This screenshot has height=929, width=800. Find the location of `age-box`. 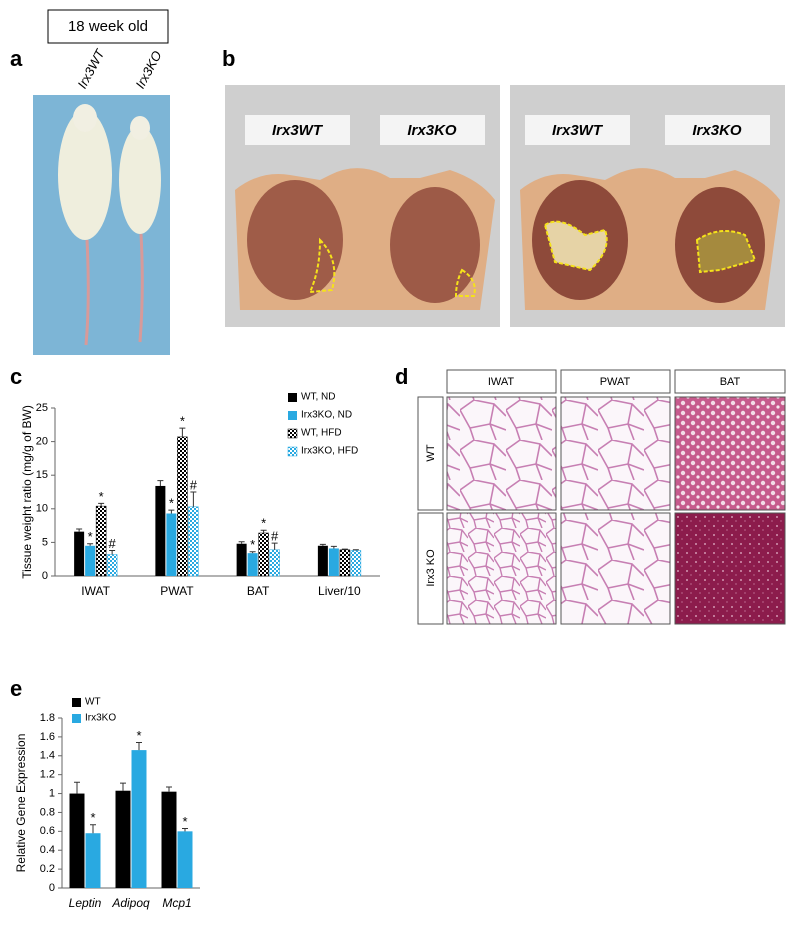

age-box is located at coordinates (108, 26).